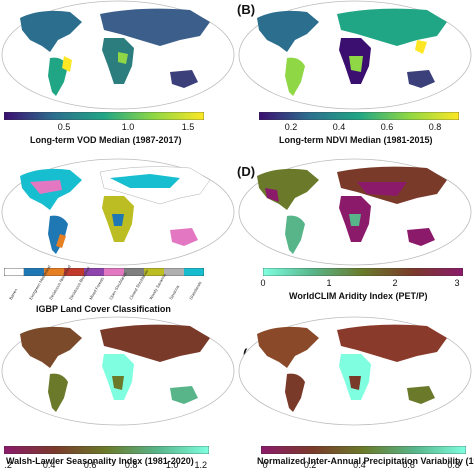  What do you see at coordinates (64, 127) in the screenshot?
I see `tick-label: 0.5` at bounding box center [64, 127].